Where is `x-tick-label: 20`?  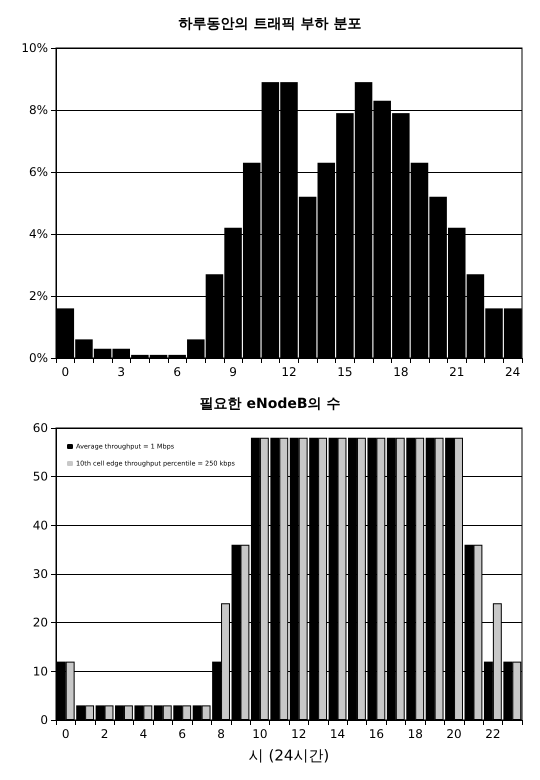 x-tick-label: 20 is located at coordinates (454, 734).